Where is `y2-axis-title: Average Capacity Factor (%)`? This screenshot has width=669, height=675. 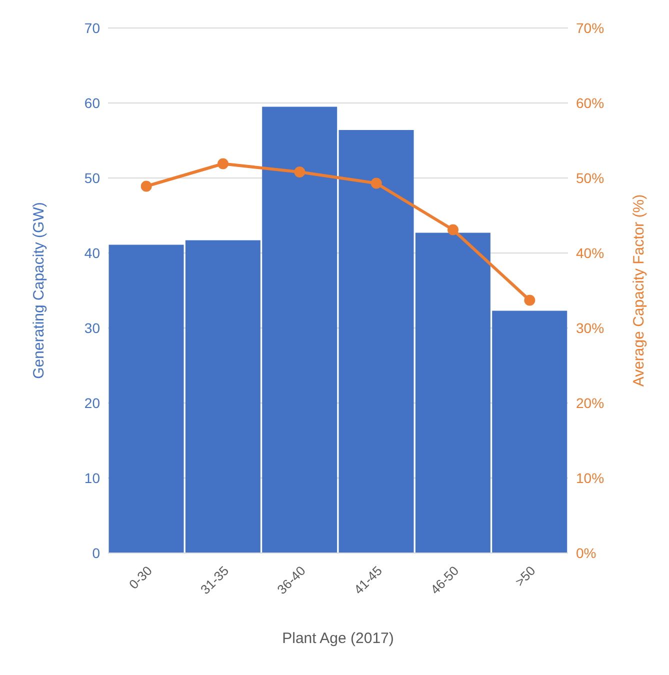 y2-axis-title: Average Capacity Factor (%) is located at coordinates (639, 290).